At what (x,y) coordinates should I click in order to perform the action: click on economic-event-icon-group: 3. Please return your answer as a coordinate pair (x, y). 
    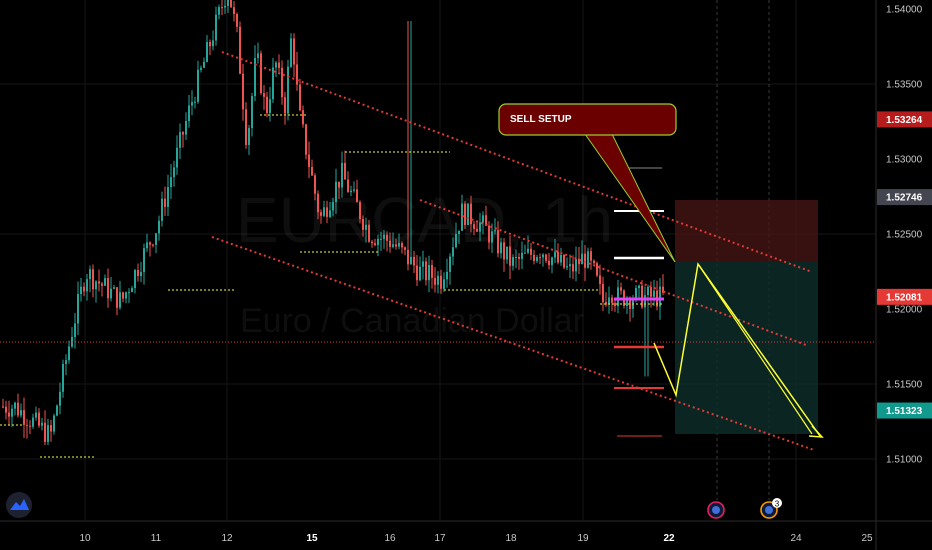
    Looking at the image, I should click on (771, 508).